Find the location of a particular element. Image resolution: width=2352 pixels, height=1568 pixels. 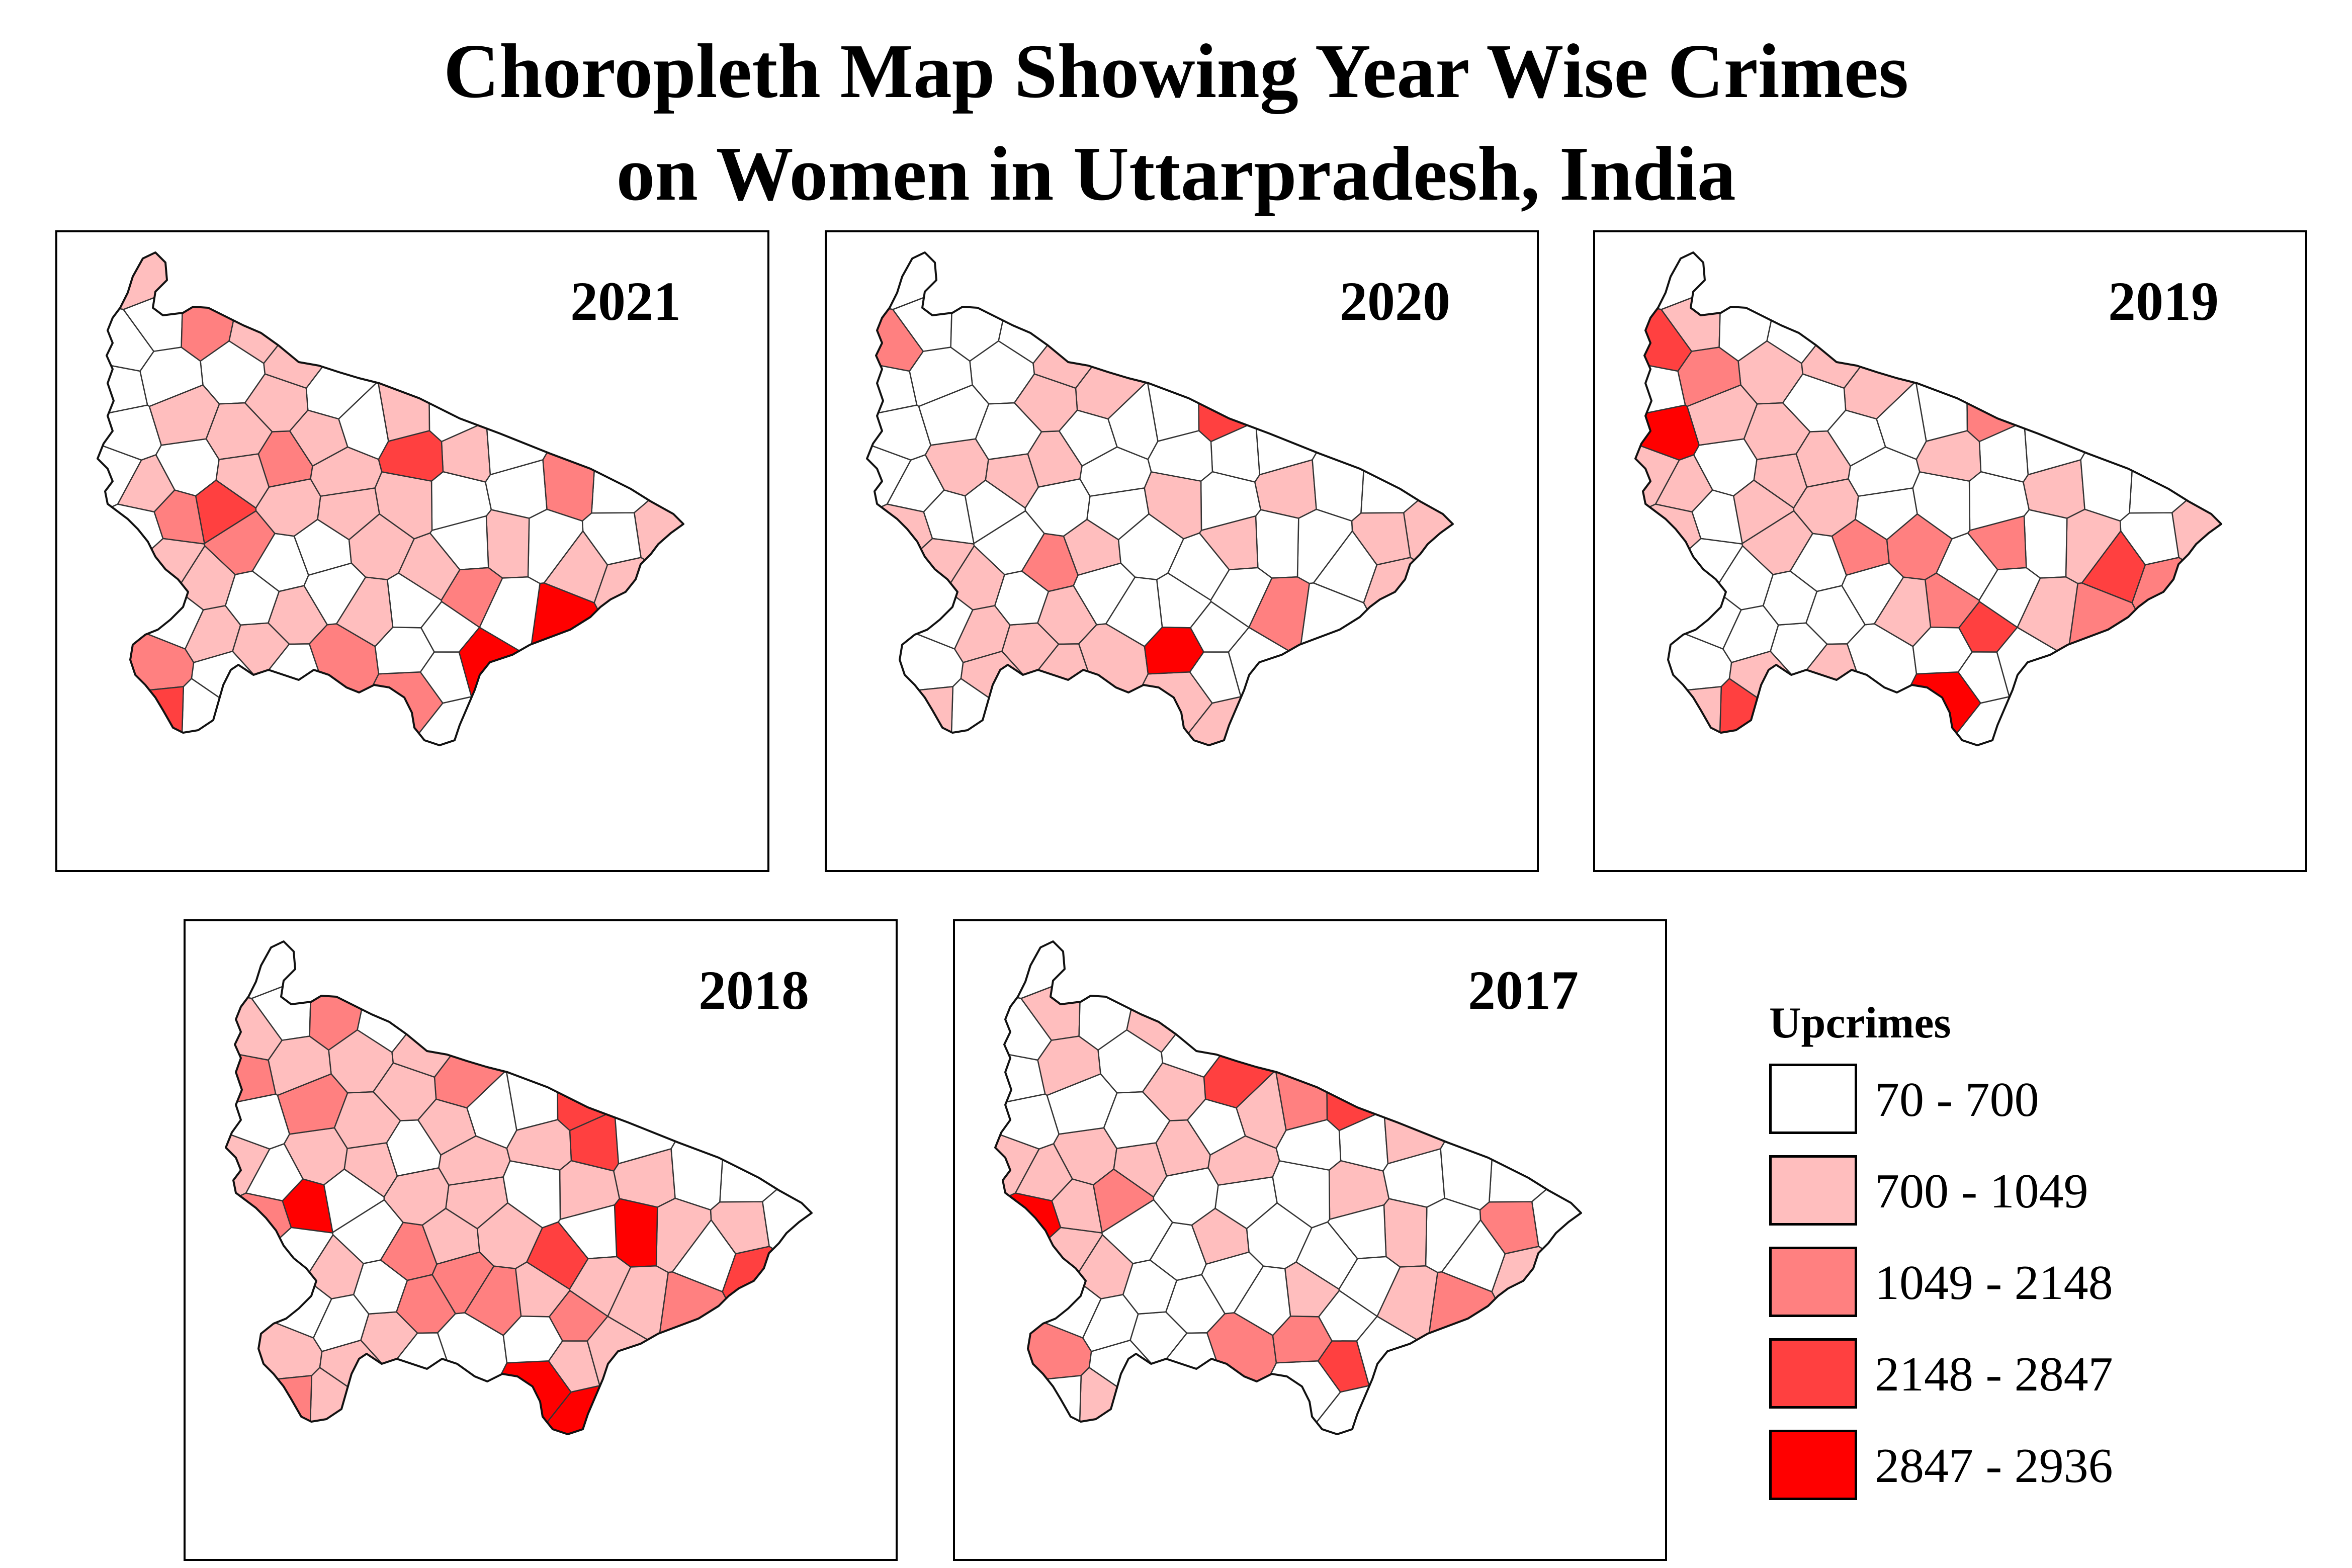

map-panel-2019: 2019 is located at coordinates (1950, 551).